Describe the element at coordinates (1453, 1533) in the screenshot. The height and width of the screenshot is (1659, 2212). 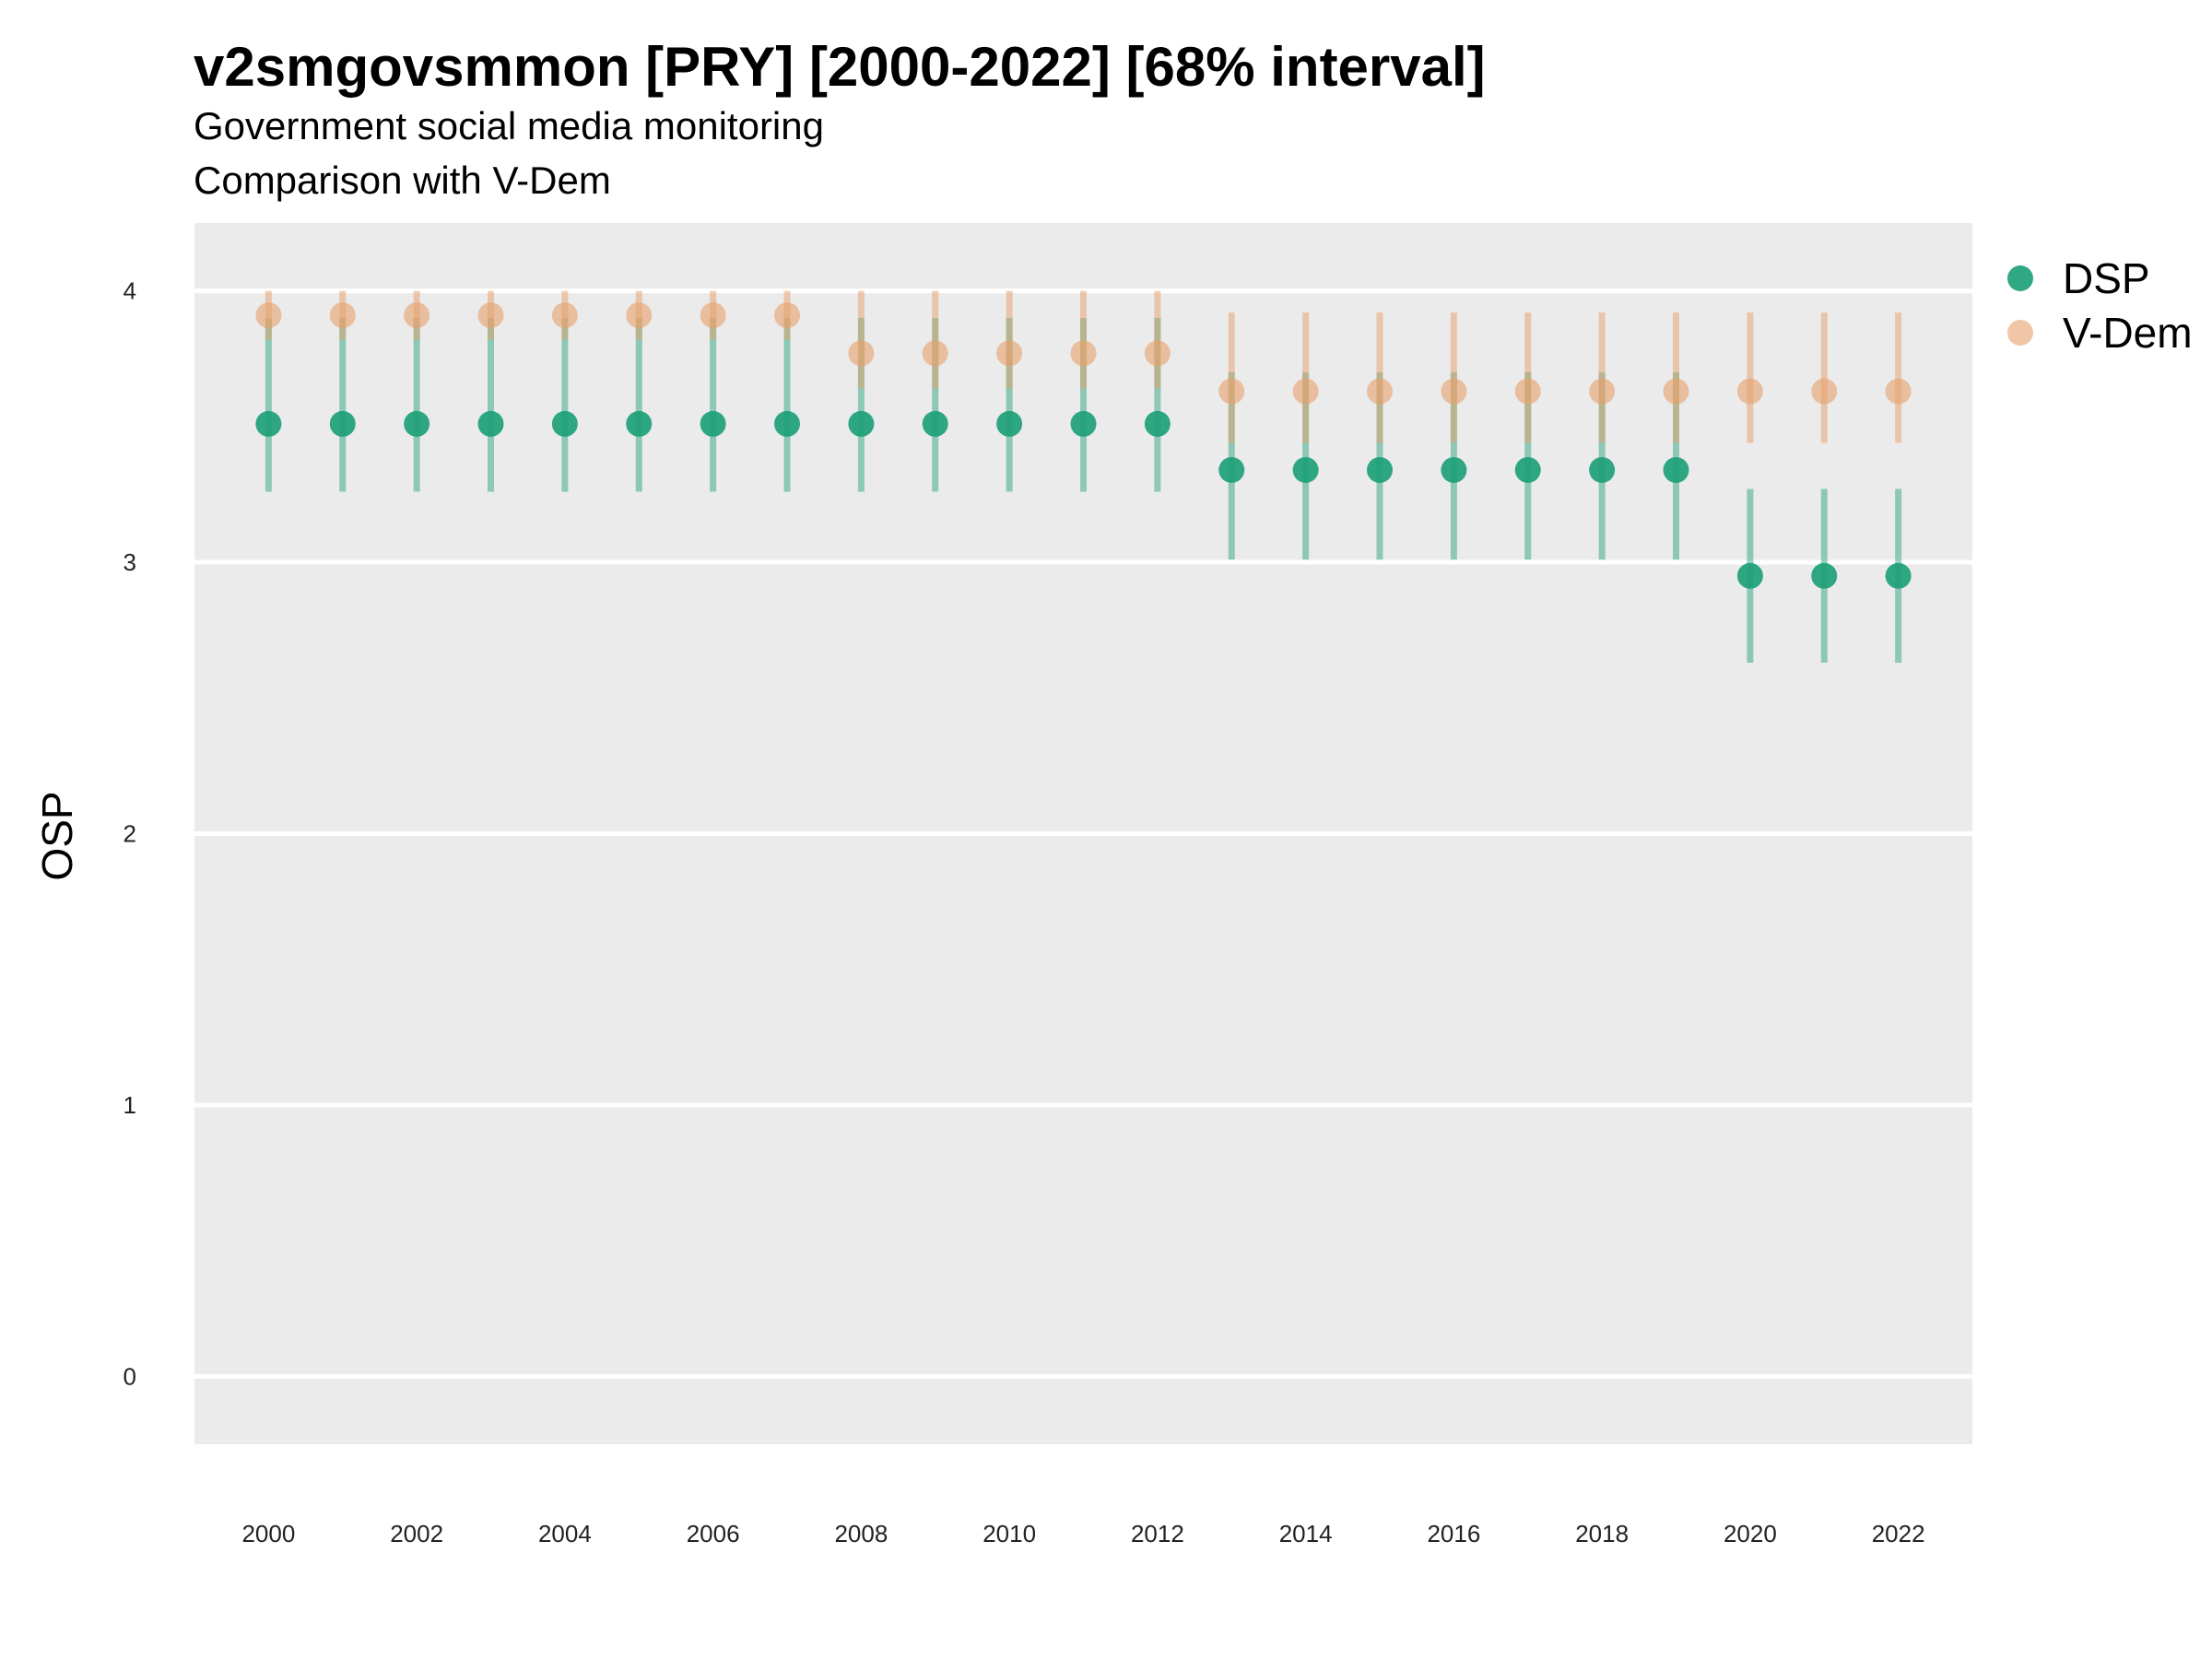
I see `x-tick-label: 2016` at that location.